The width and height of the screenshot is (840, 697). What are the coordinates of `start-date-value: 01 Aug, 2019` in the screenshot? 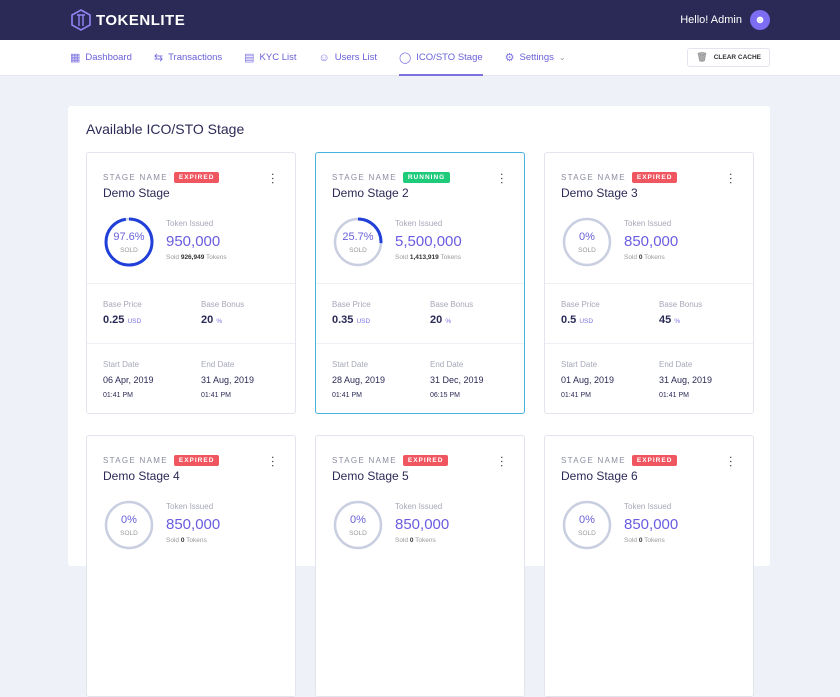 It's located at (588, 380).